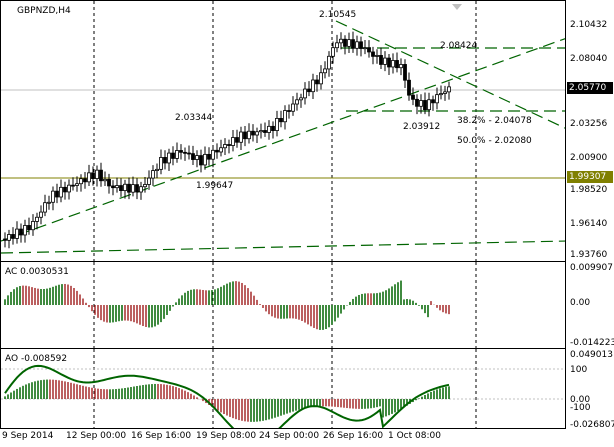  Describe the element at coordinates (458, 46) in the screenshot. I see `level-label: 2.08424` at that location.